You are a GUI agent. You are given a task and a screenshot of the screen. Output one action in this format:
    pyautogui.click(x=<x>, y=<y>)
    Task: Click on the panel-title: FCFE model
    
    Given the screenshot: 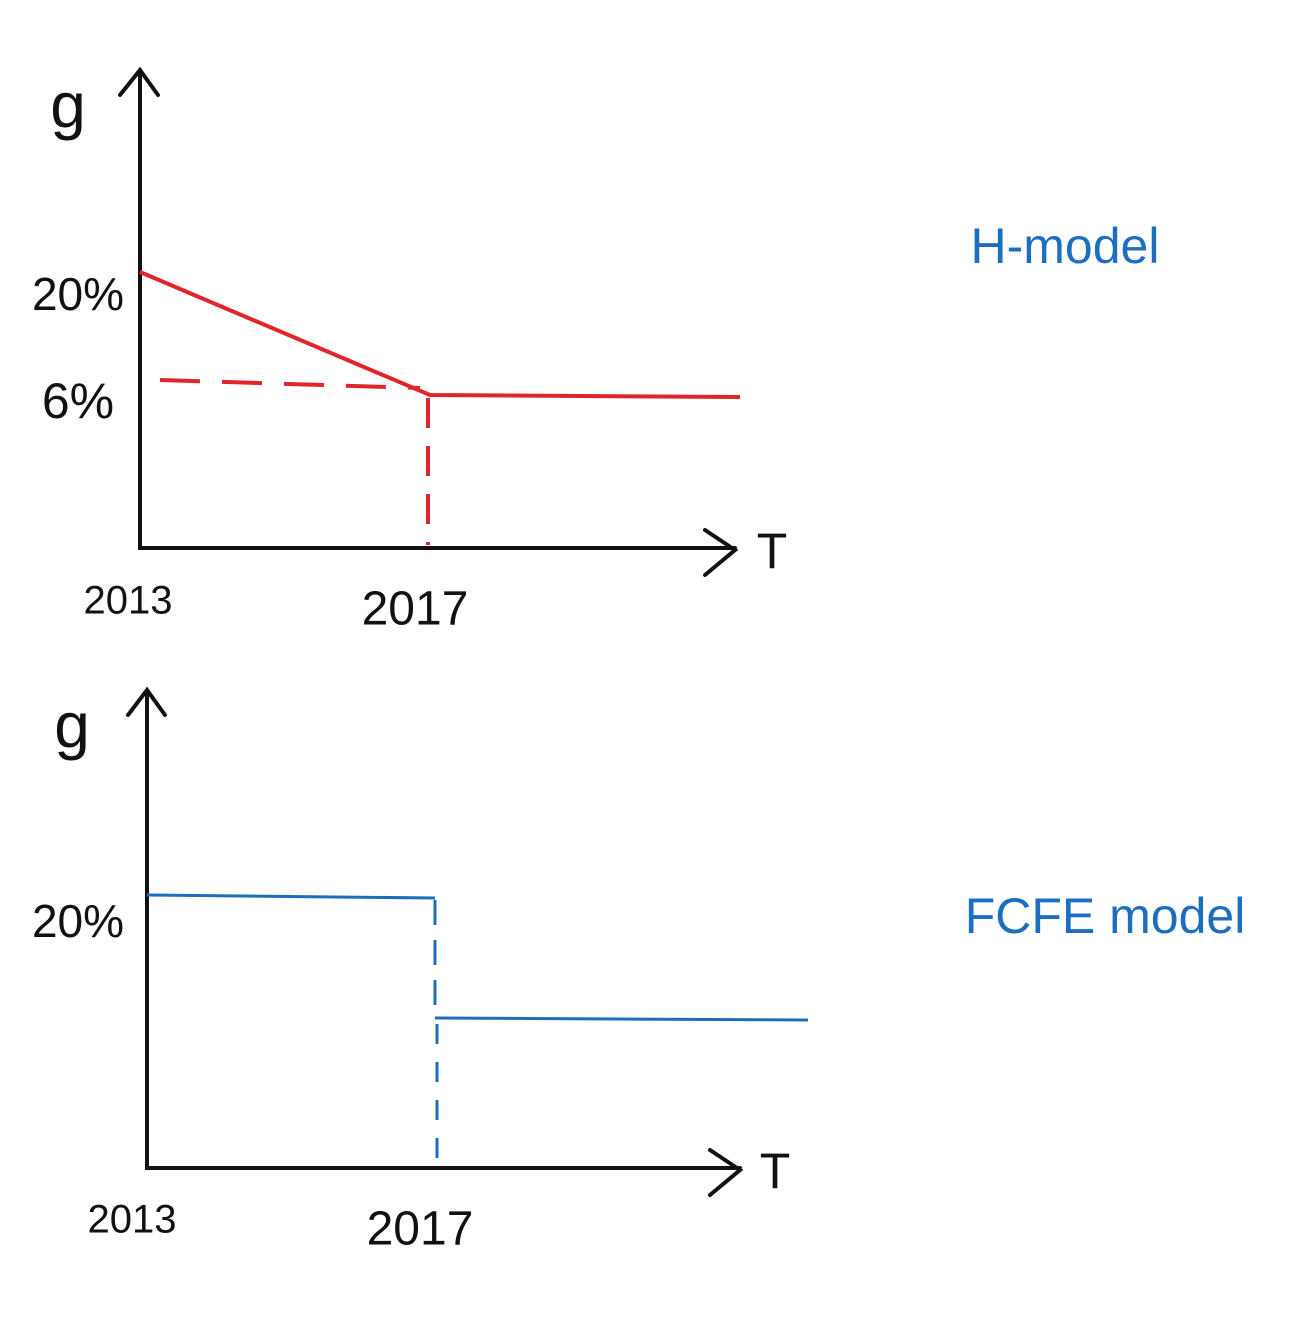 What is the action you would take?
    pyautogui.click(x=1105, y=916)
    